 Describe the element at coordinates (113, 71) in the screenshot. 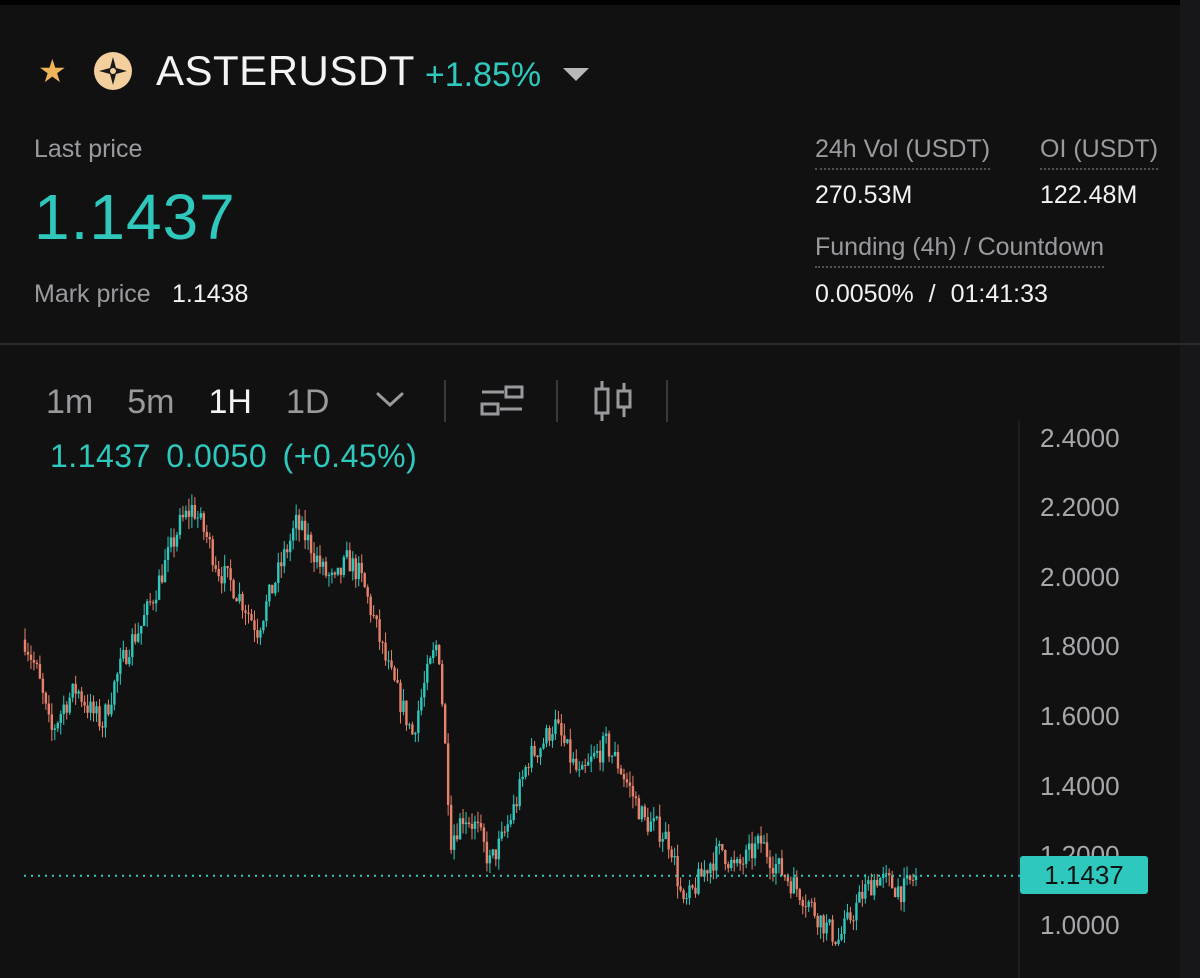

I see `aster-logo-icon` at that location.